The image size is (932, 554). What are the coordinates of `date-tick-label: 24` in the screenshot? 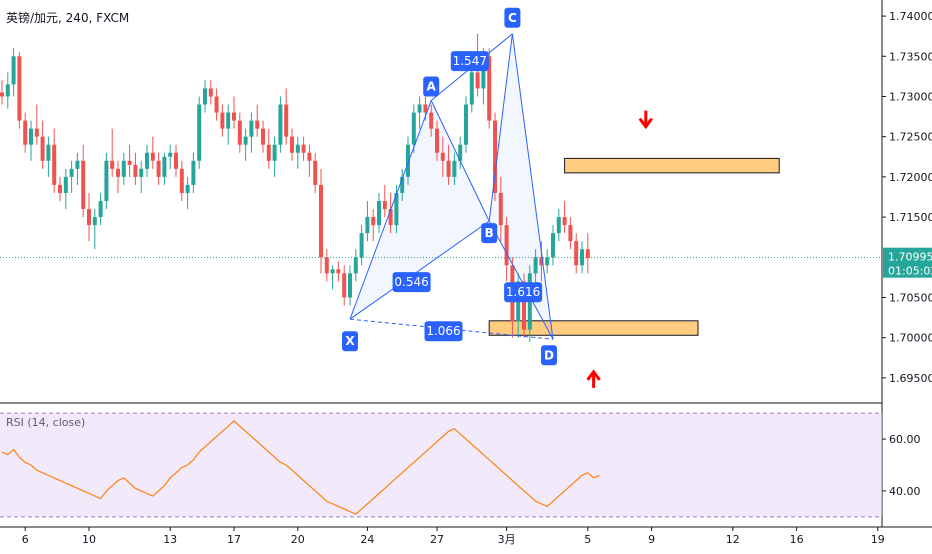 It's located at (367, 539).